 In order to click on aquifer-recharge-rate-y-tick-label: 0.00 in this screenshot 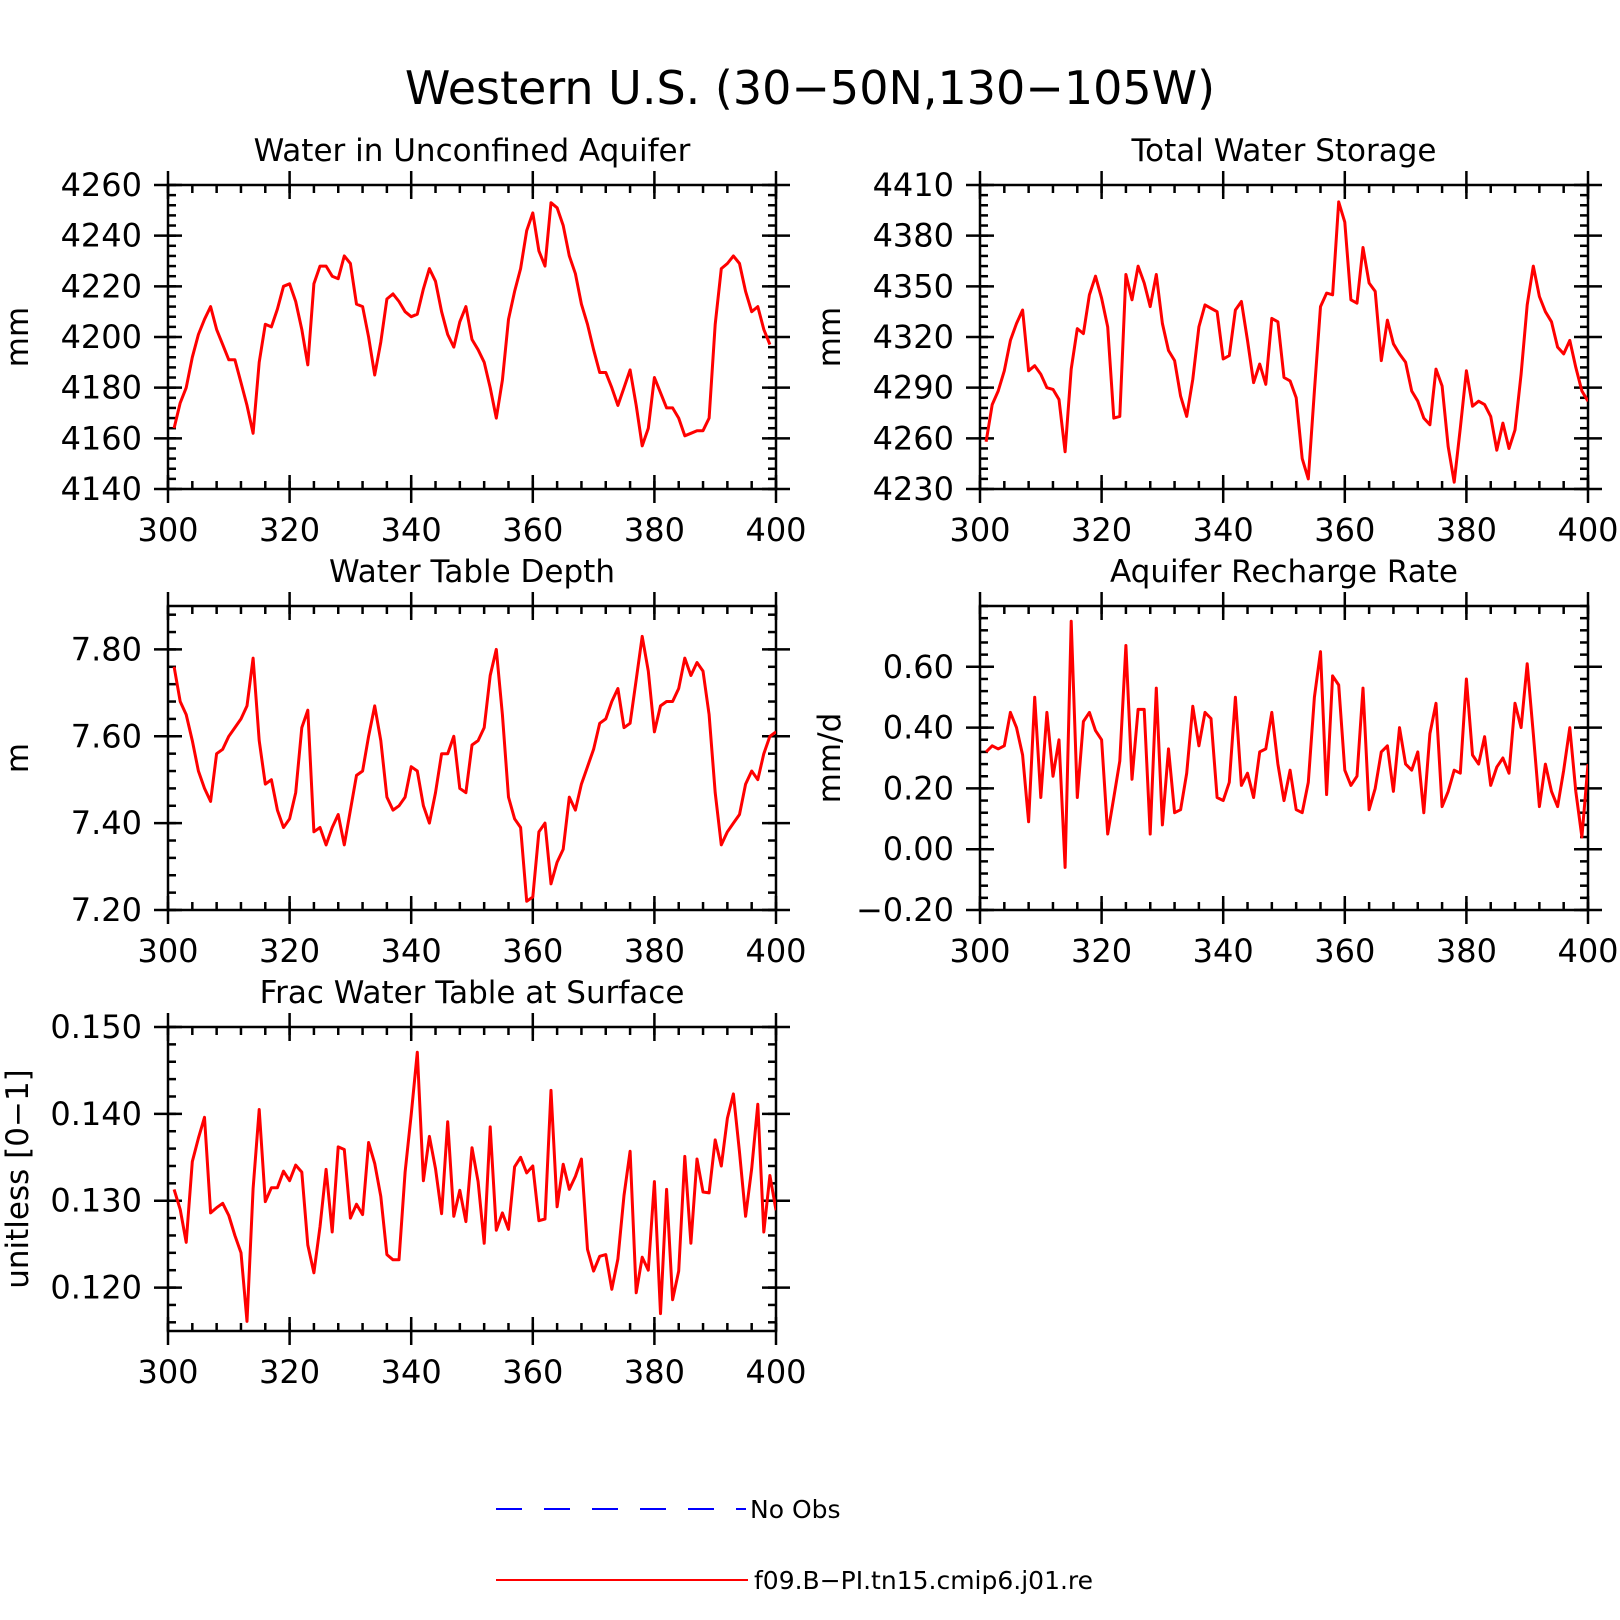, I will do `click(918, 849)`.